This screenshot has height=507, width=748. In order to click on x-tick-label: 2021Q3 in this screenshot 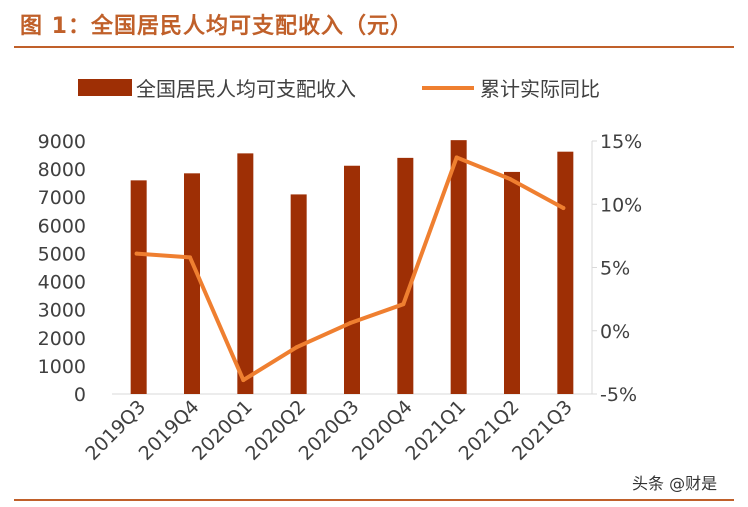, I will do `click(542, 430)`.